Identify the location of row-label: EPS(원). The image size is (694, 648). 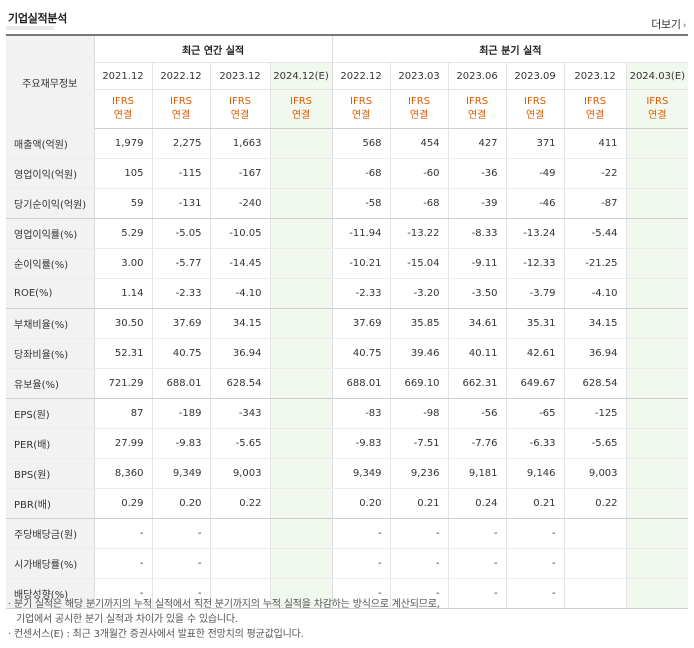
(50, 413).